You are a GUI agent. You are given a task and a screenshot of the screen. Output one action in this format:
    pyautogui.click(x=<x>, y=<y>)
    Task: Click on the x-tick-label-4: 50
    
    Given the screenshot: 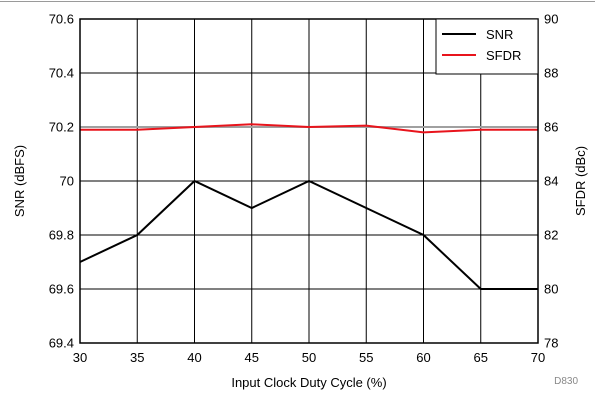 What is the action you would take?
    pyautogui.click(x=309, y=357)
    